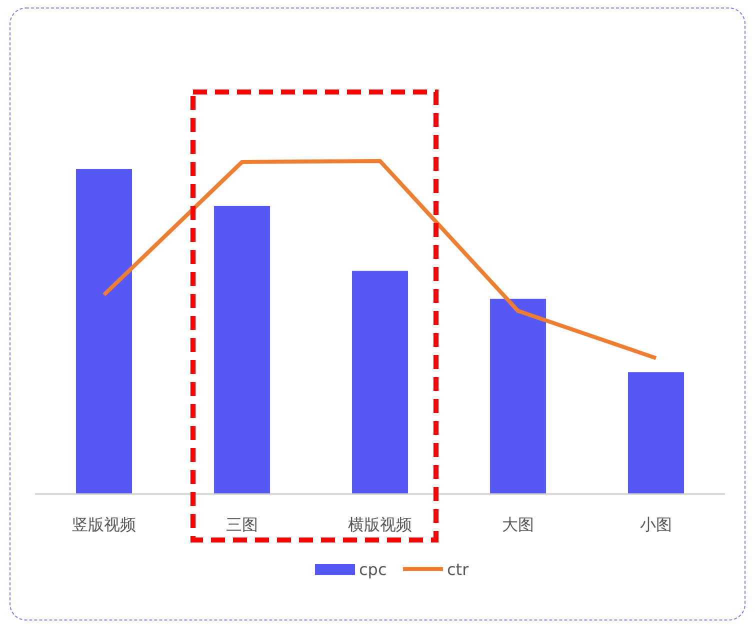 This screenshot has width=755, height=630. I want to click on x-tick-label: 三图, so click(242, 524).